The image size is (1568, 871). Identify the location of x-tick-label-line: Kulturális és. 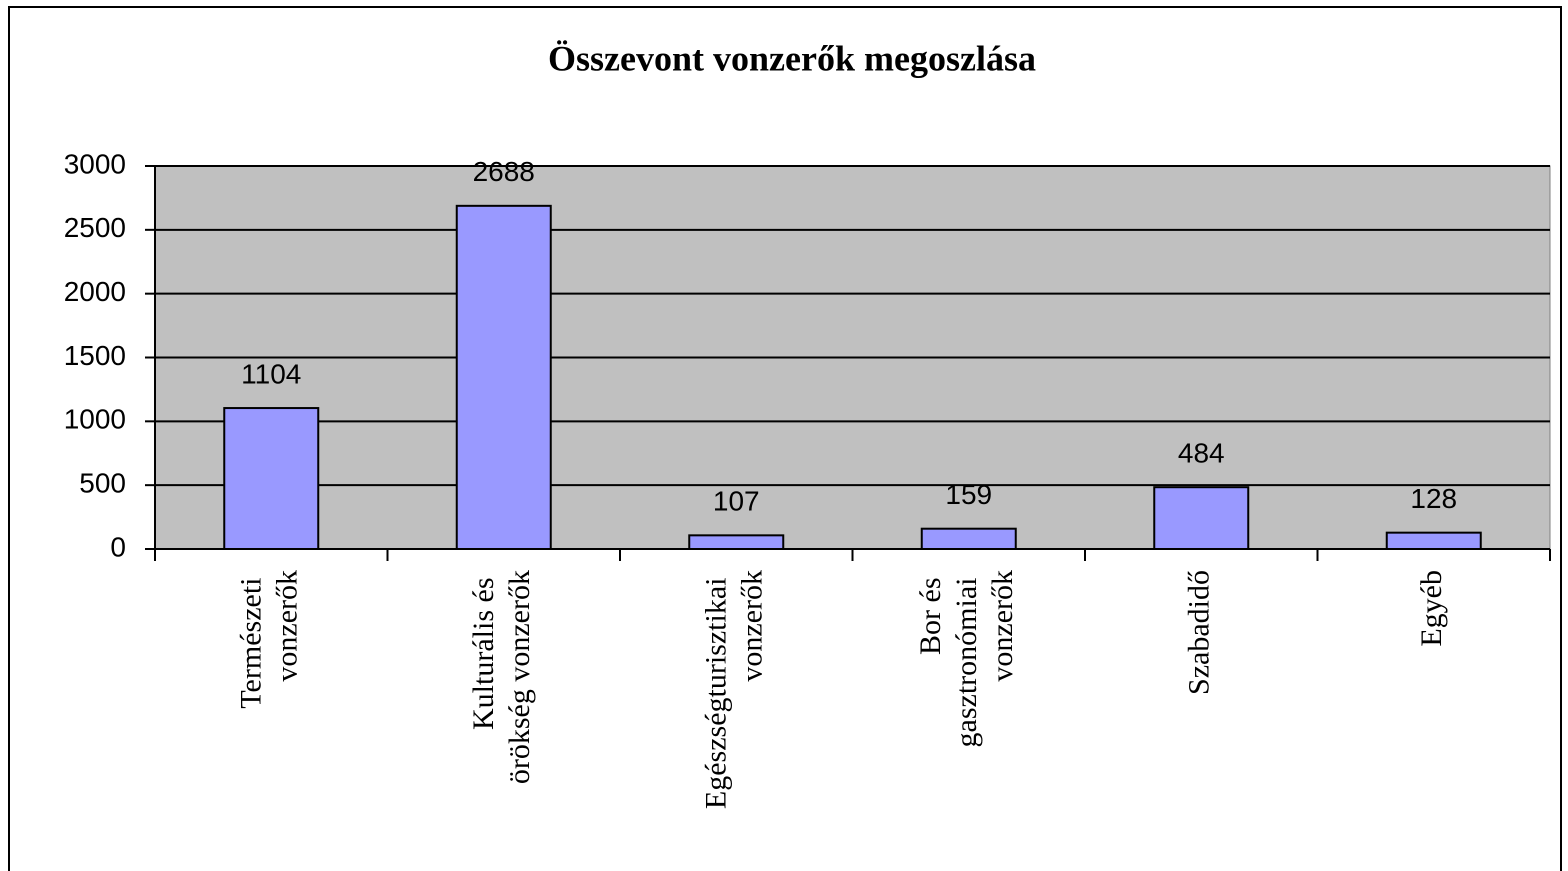
(483, 650).